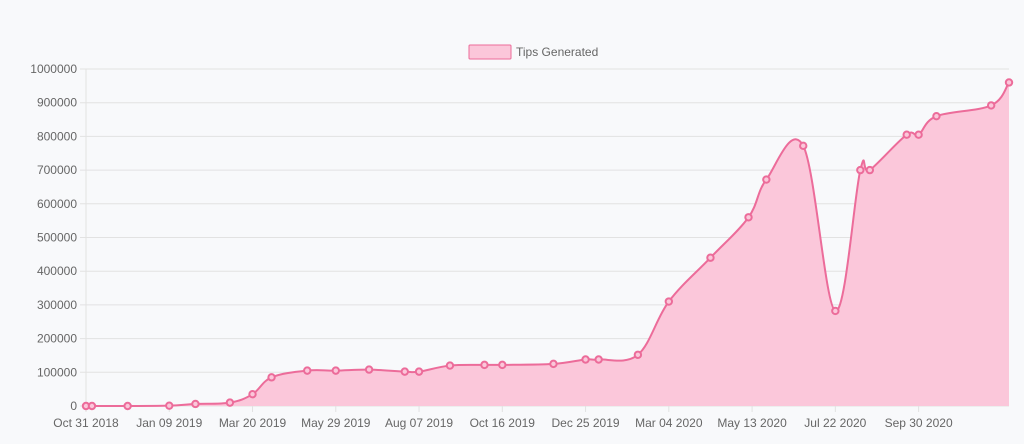 The image size is (1024, 444). I want to click on y-tick-label: 1000000, so click(53, 69).